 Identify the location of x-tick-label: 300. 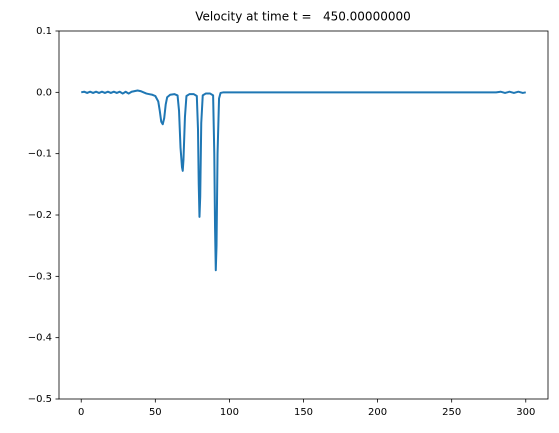
(525, 412).